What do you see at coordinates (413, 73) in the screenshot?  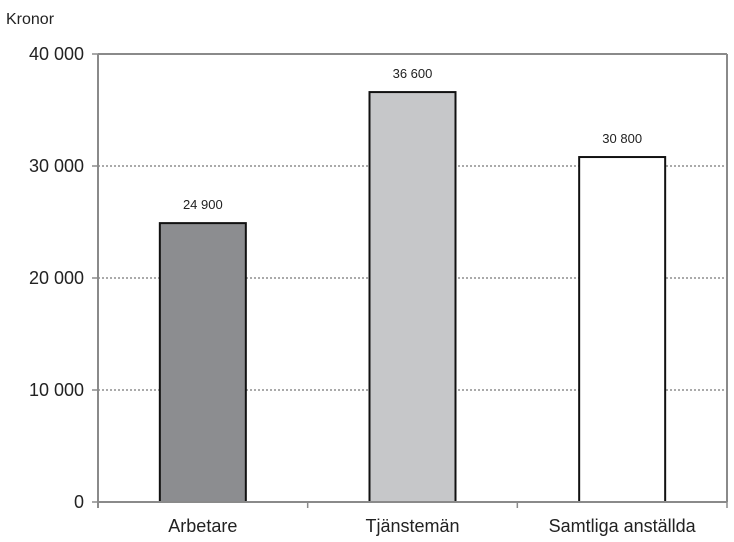 I see `data-label: 36 600` at bounding box center [413, 73].